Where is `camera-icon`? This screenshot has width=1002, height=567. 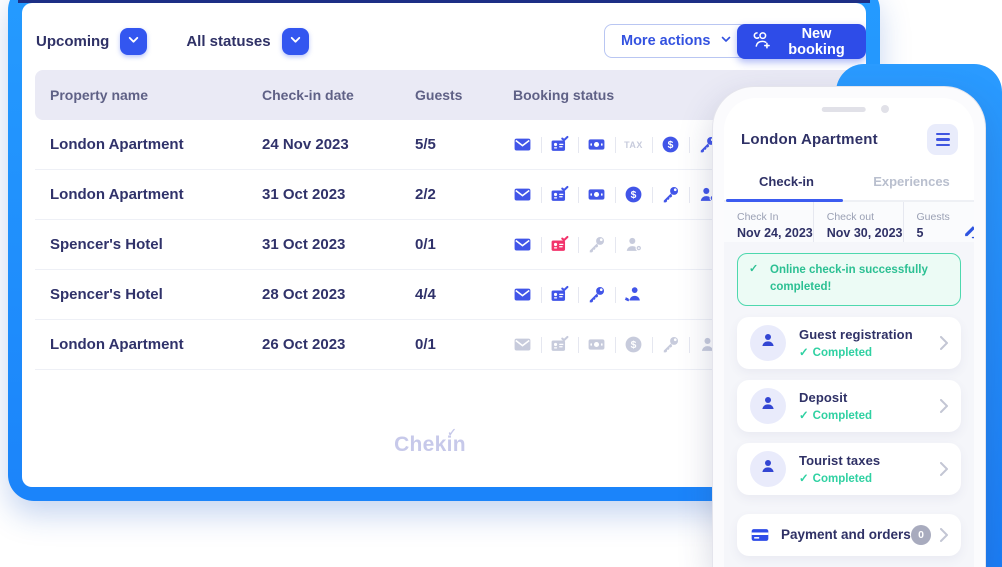 camera-icon is located at coordinates (885, 109).